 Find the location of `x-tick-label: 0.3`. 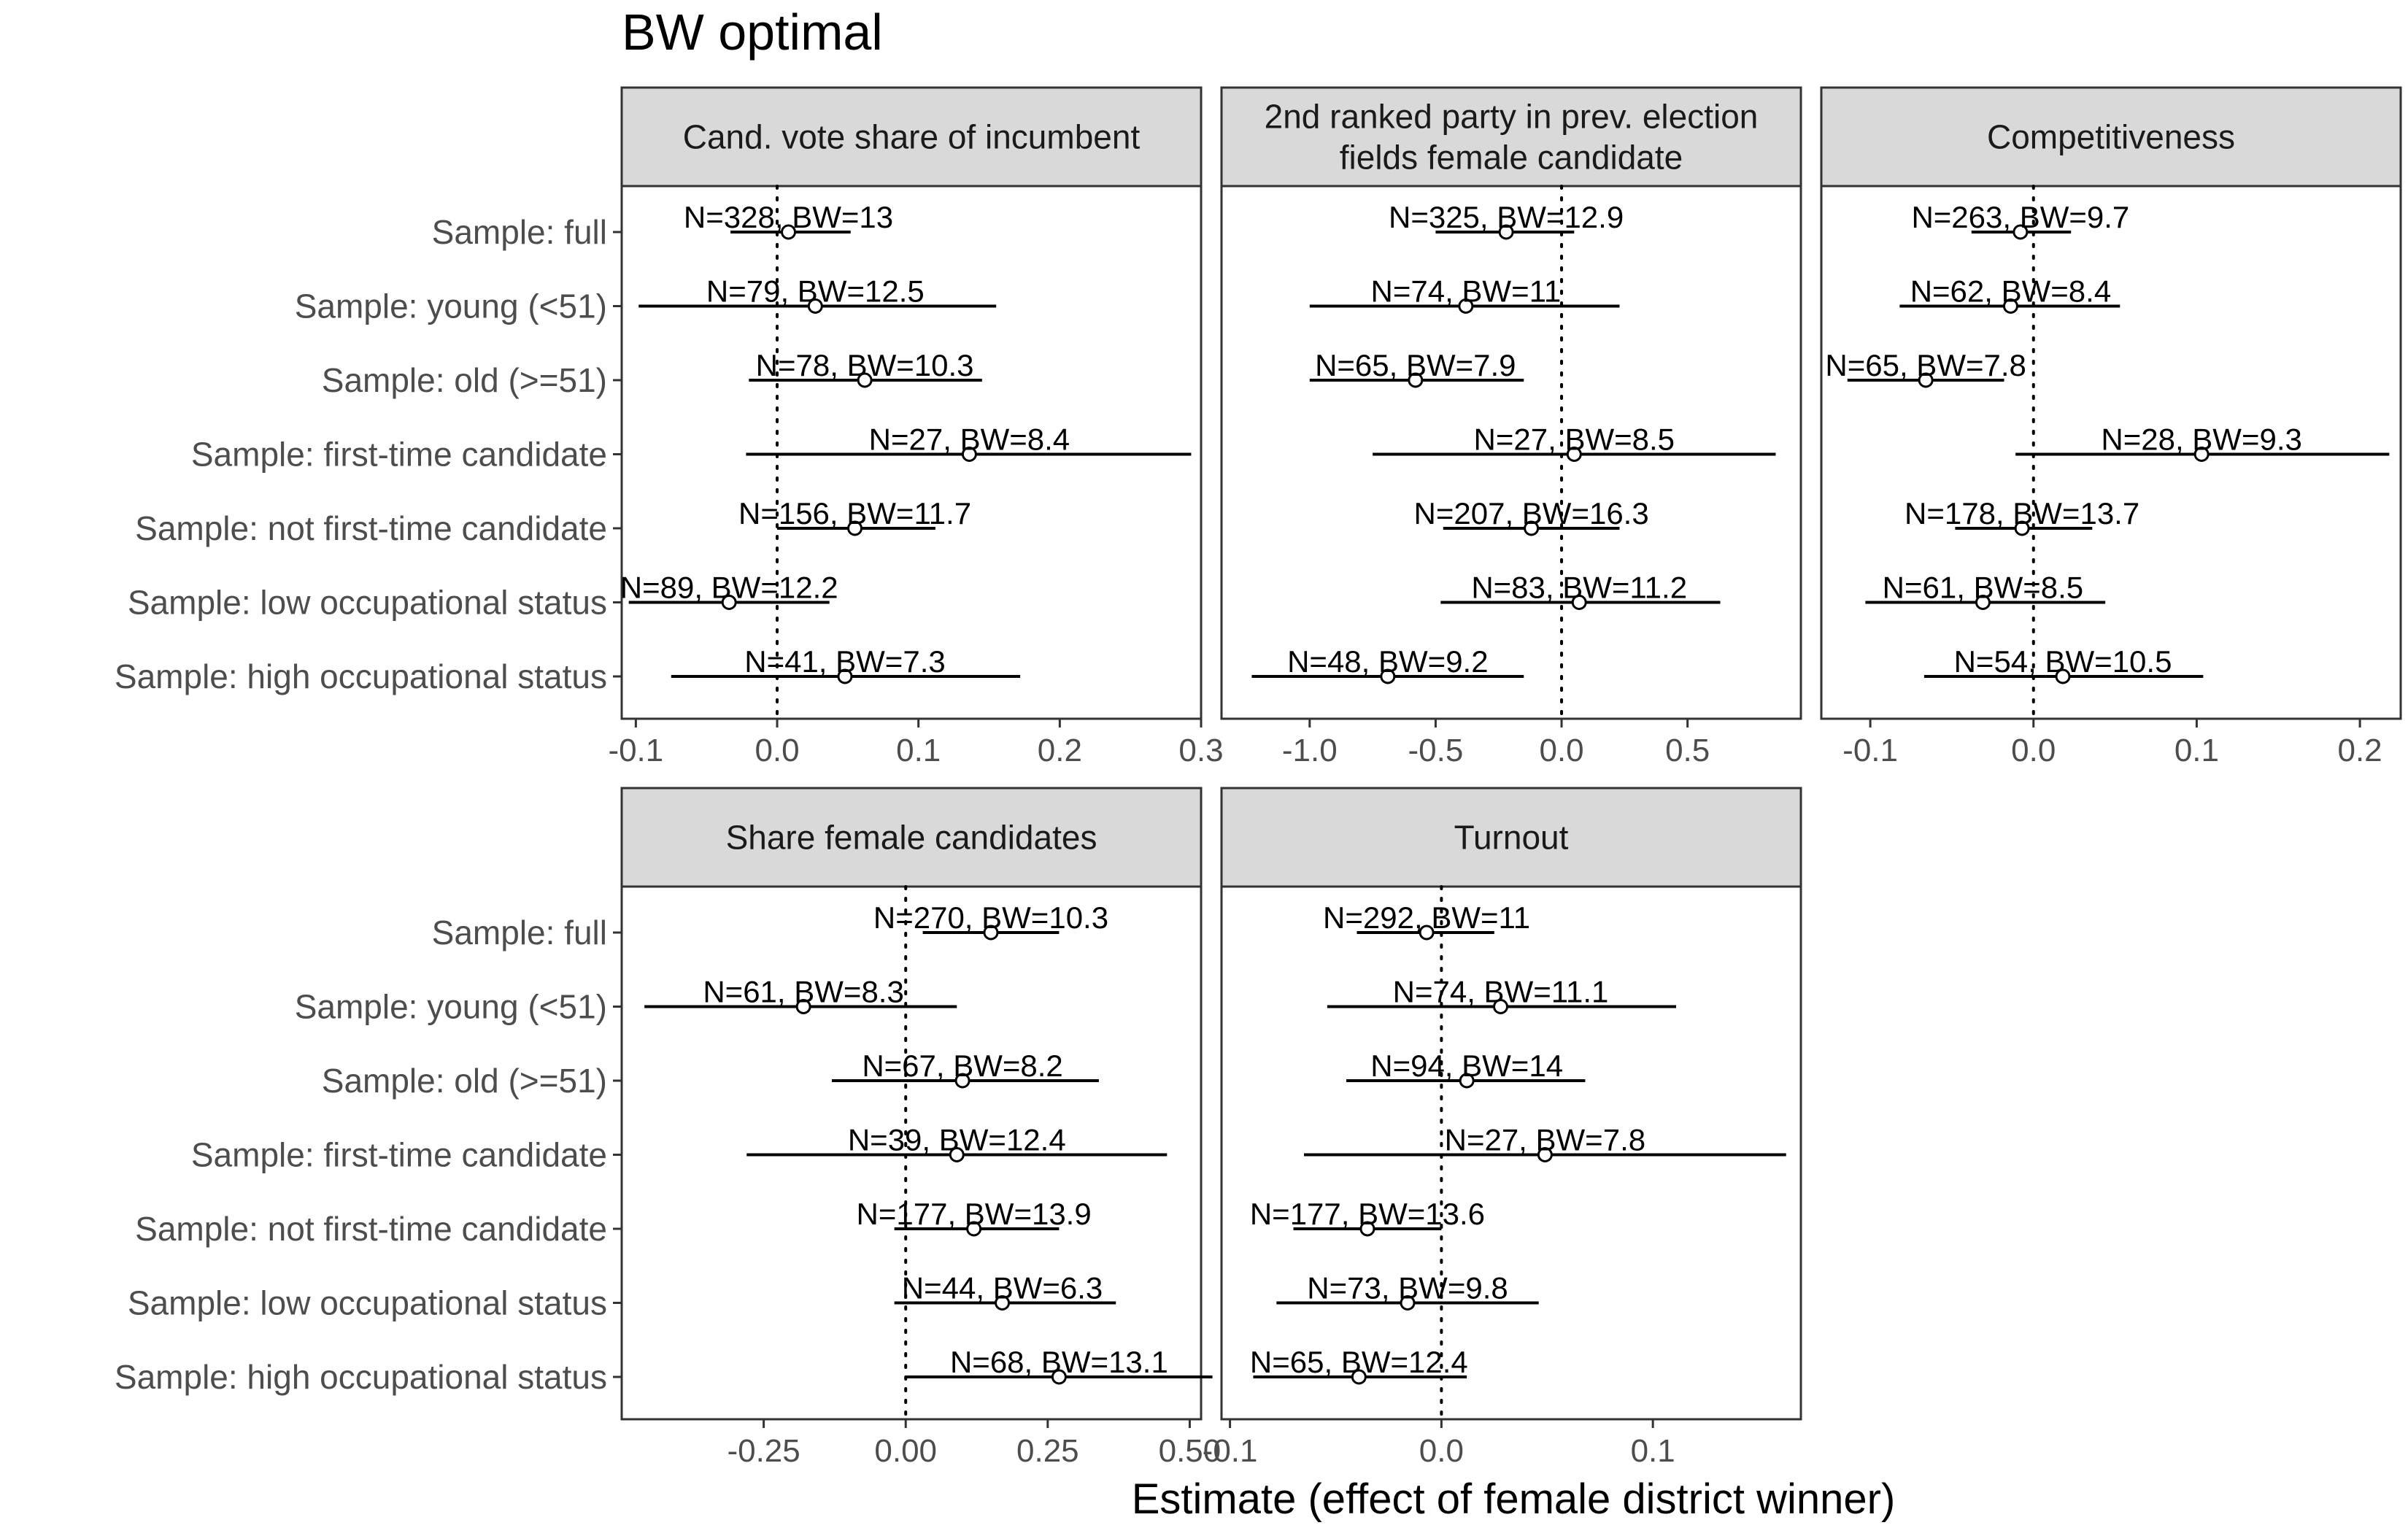

x-tick-label: 0.3 is located at coordinates (1200, 750).